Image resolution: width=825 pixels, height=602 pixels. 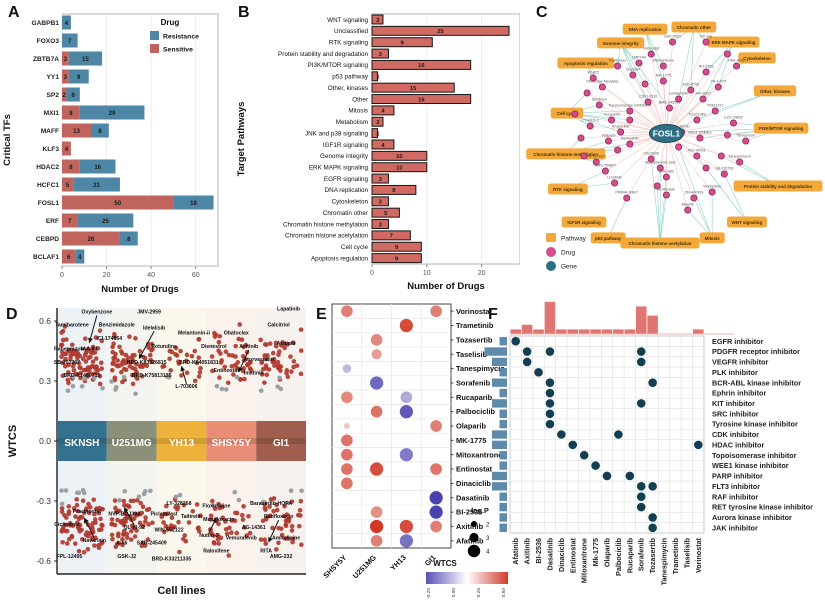 What do you see at coordinates (630, 105) in the screenshot?
I see `drug-label: Topoisomerase inhibitor IX` at bounding box center [630, 105].